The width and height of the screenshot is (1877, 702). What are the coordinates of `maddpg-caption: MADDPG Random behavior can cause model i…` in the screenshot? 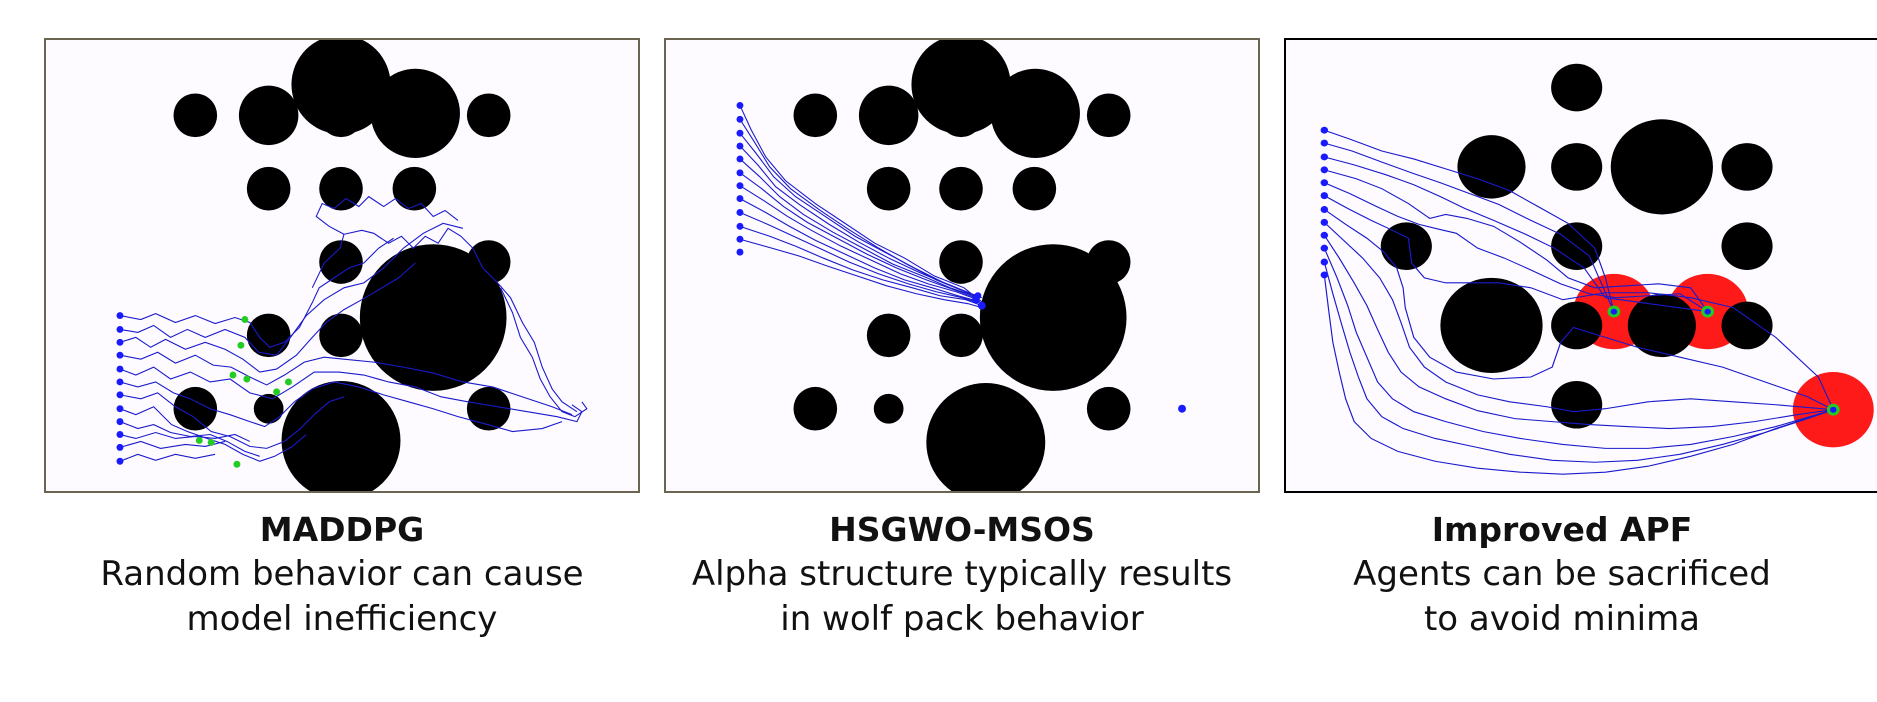 It's located at (342, 575).